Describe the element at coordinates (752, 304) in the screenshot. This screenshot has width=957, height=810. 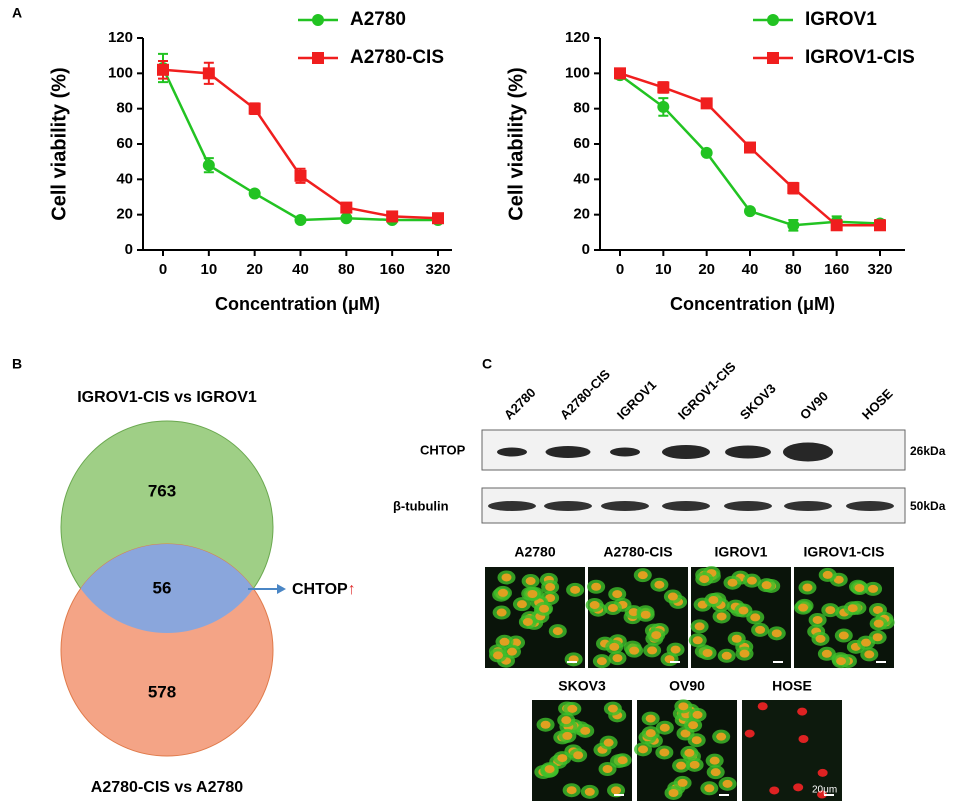
I see `x-axis-label: Concentration (μM)` at that location.